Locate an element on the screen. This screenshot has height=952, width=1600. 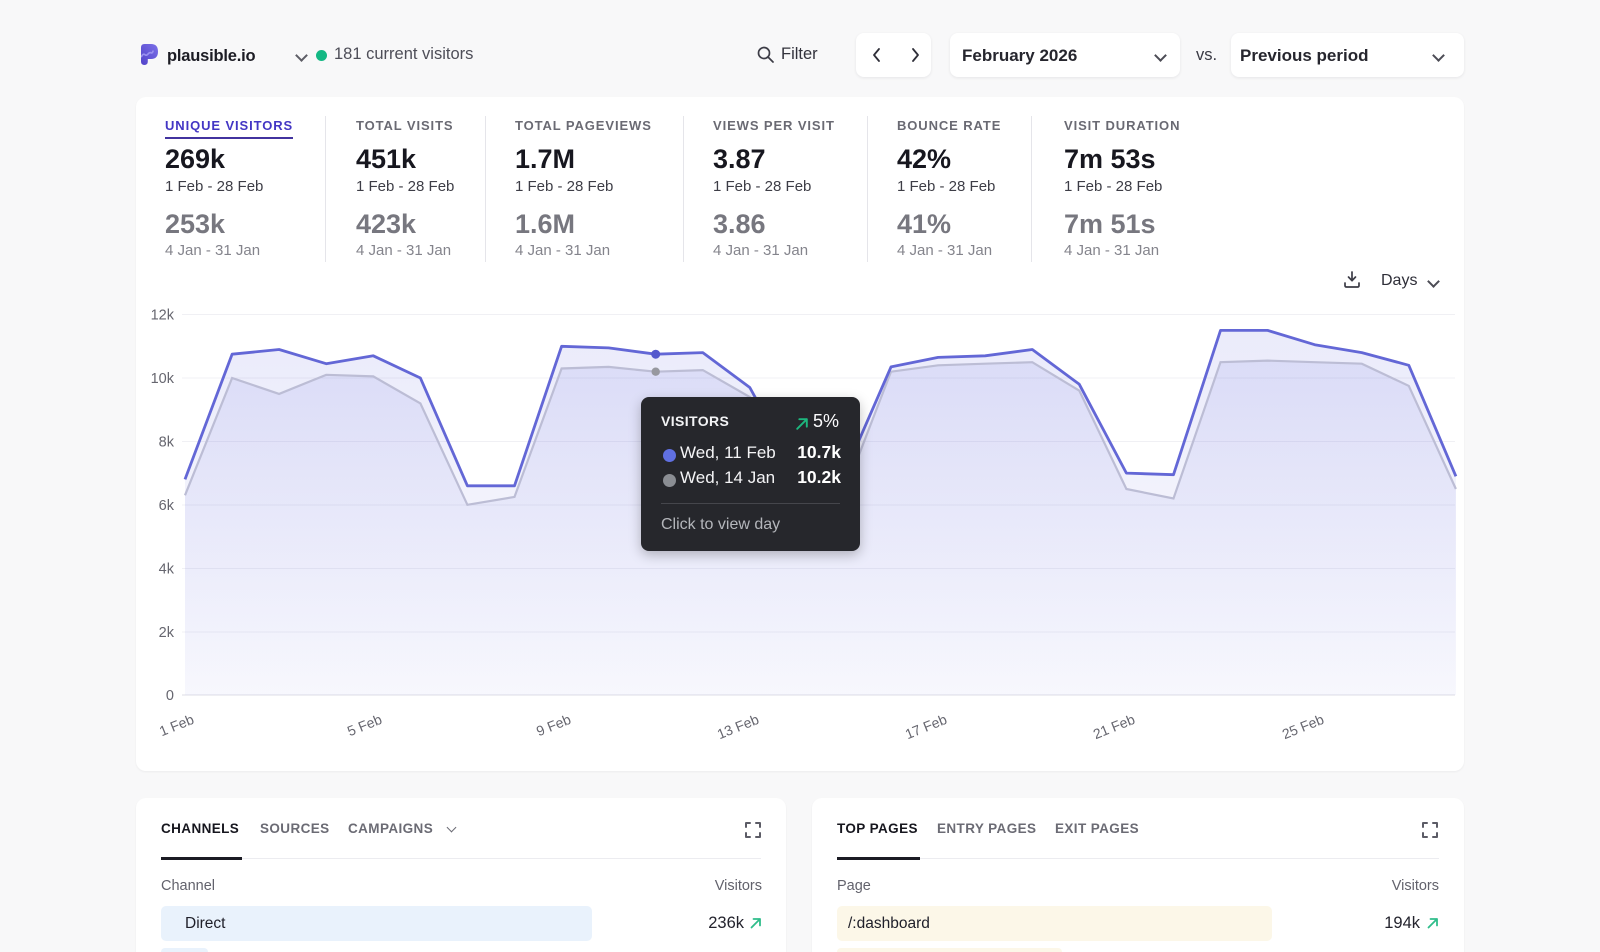
svg-text: 25 Feb is located at coordinates (1303, 726).